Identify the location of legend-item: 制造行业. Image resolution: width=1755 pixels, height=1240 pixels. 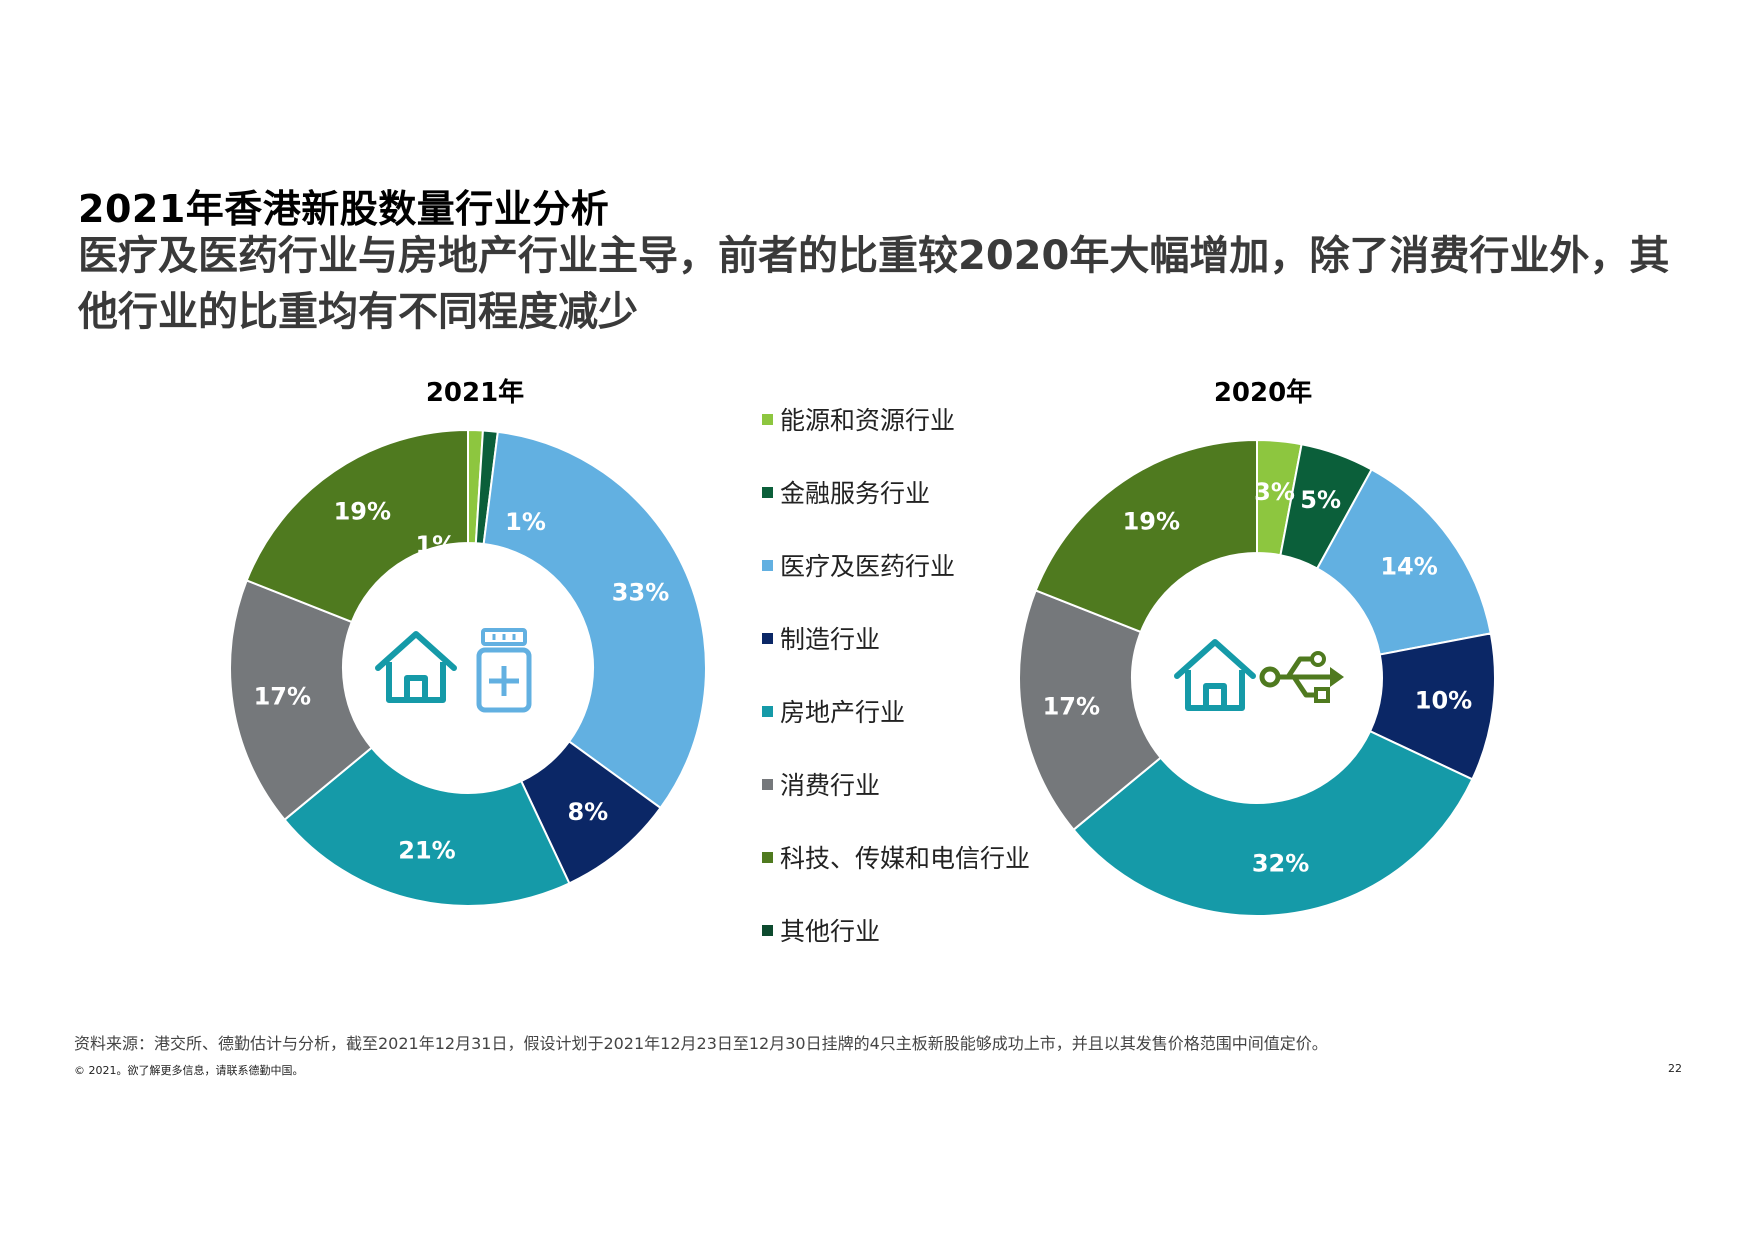
(821, 638).